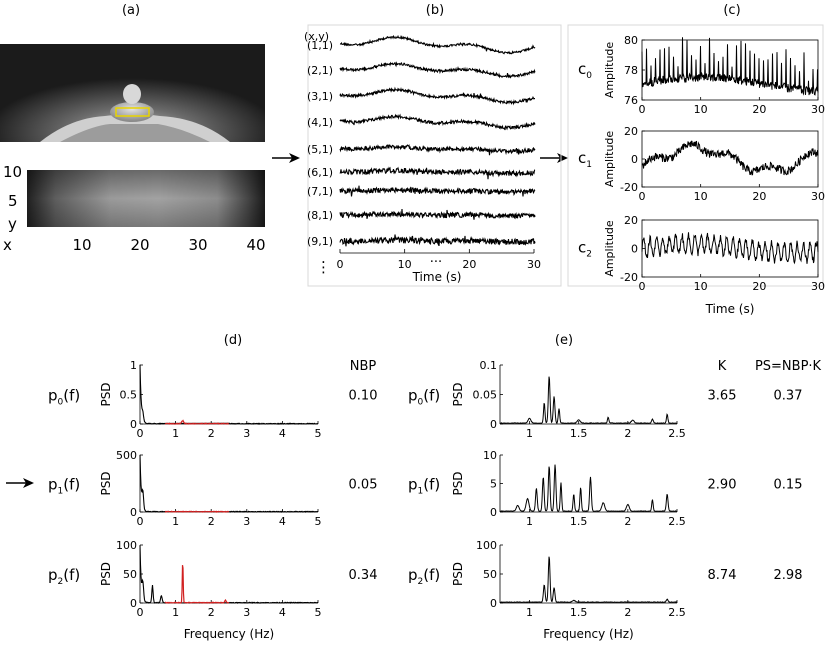  Describe the element at coordinates (363, 575) in the screenshot. I see `nbp-value: 0.34` at that location.